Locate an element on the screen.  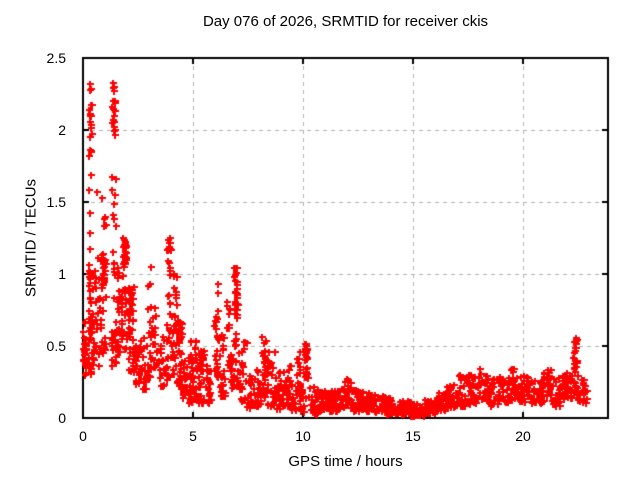
y-tick-label: 0 is located at coordinates (62, 418).